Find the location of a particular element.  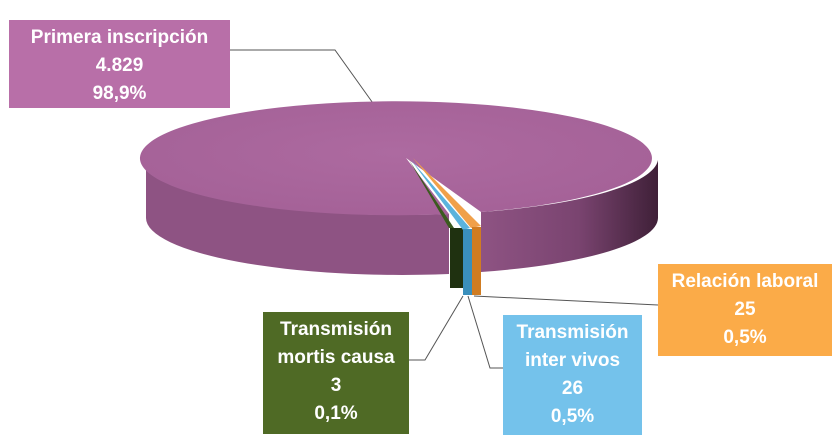

data-label-intervivos-percent: 0,5% is located at coordinates (572, 416).